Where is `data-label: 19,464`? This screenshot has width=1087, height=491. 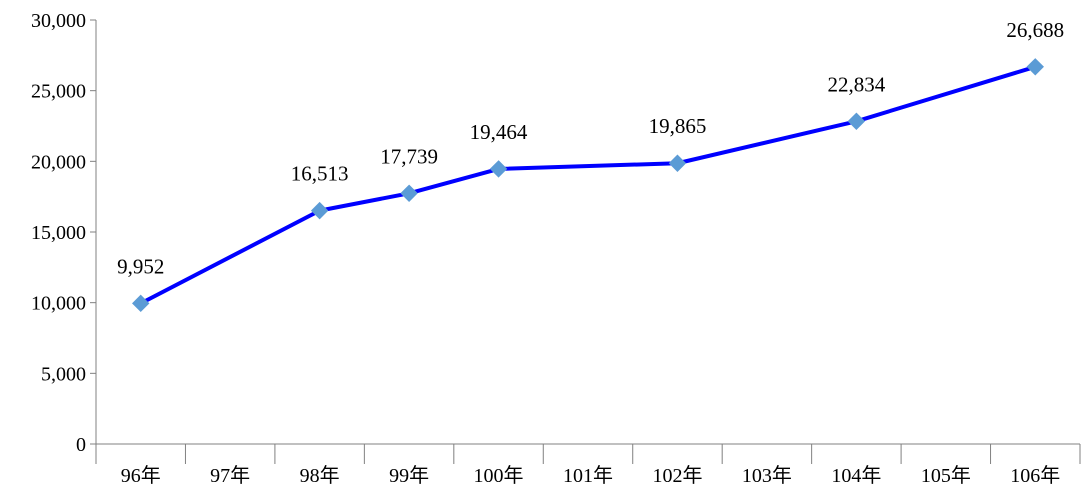
data-label: 19,464 is located at coordinates (499, 132).